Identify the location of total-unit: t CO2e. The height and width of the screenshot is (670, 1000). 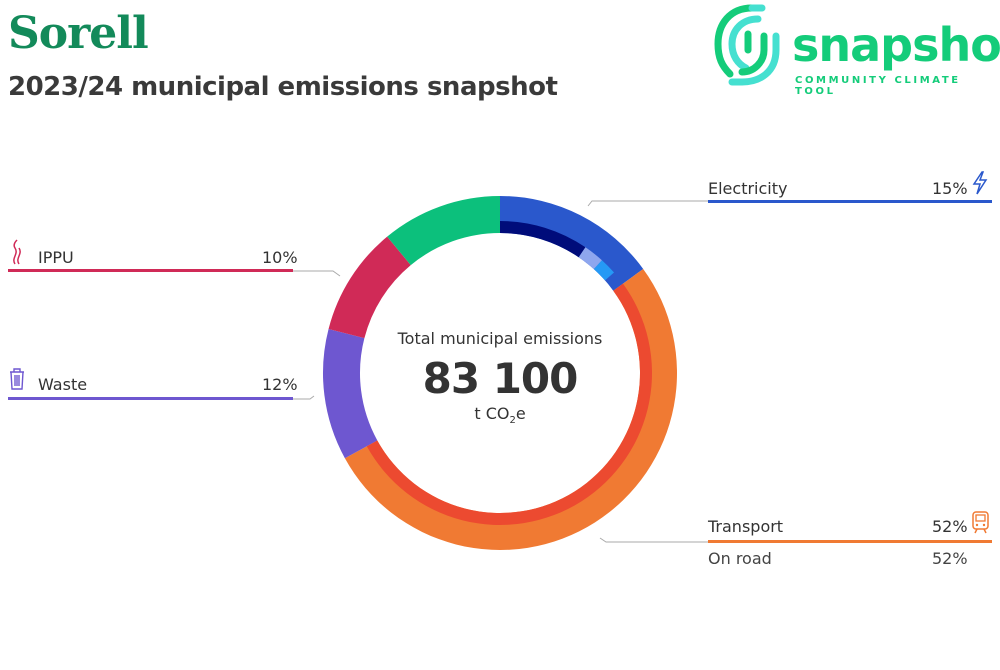
(500, 415).